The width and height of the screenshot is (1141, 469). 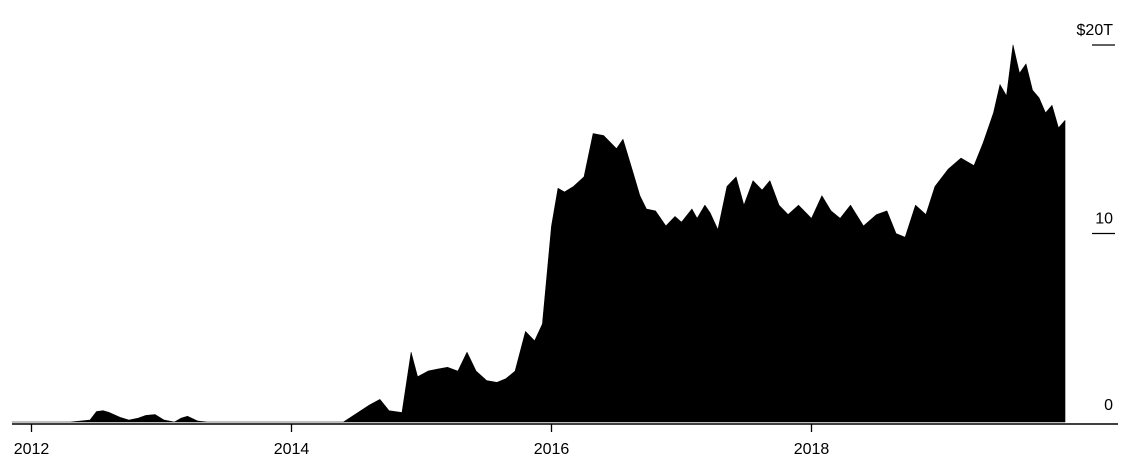 What do you see at coordinates (1095, 30) in the screenshot?
I see `y-tick-label: $20T` at bounding box center [1095, 30].